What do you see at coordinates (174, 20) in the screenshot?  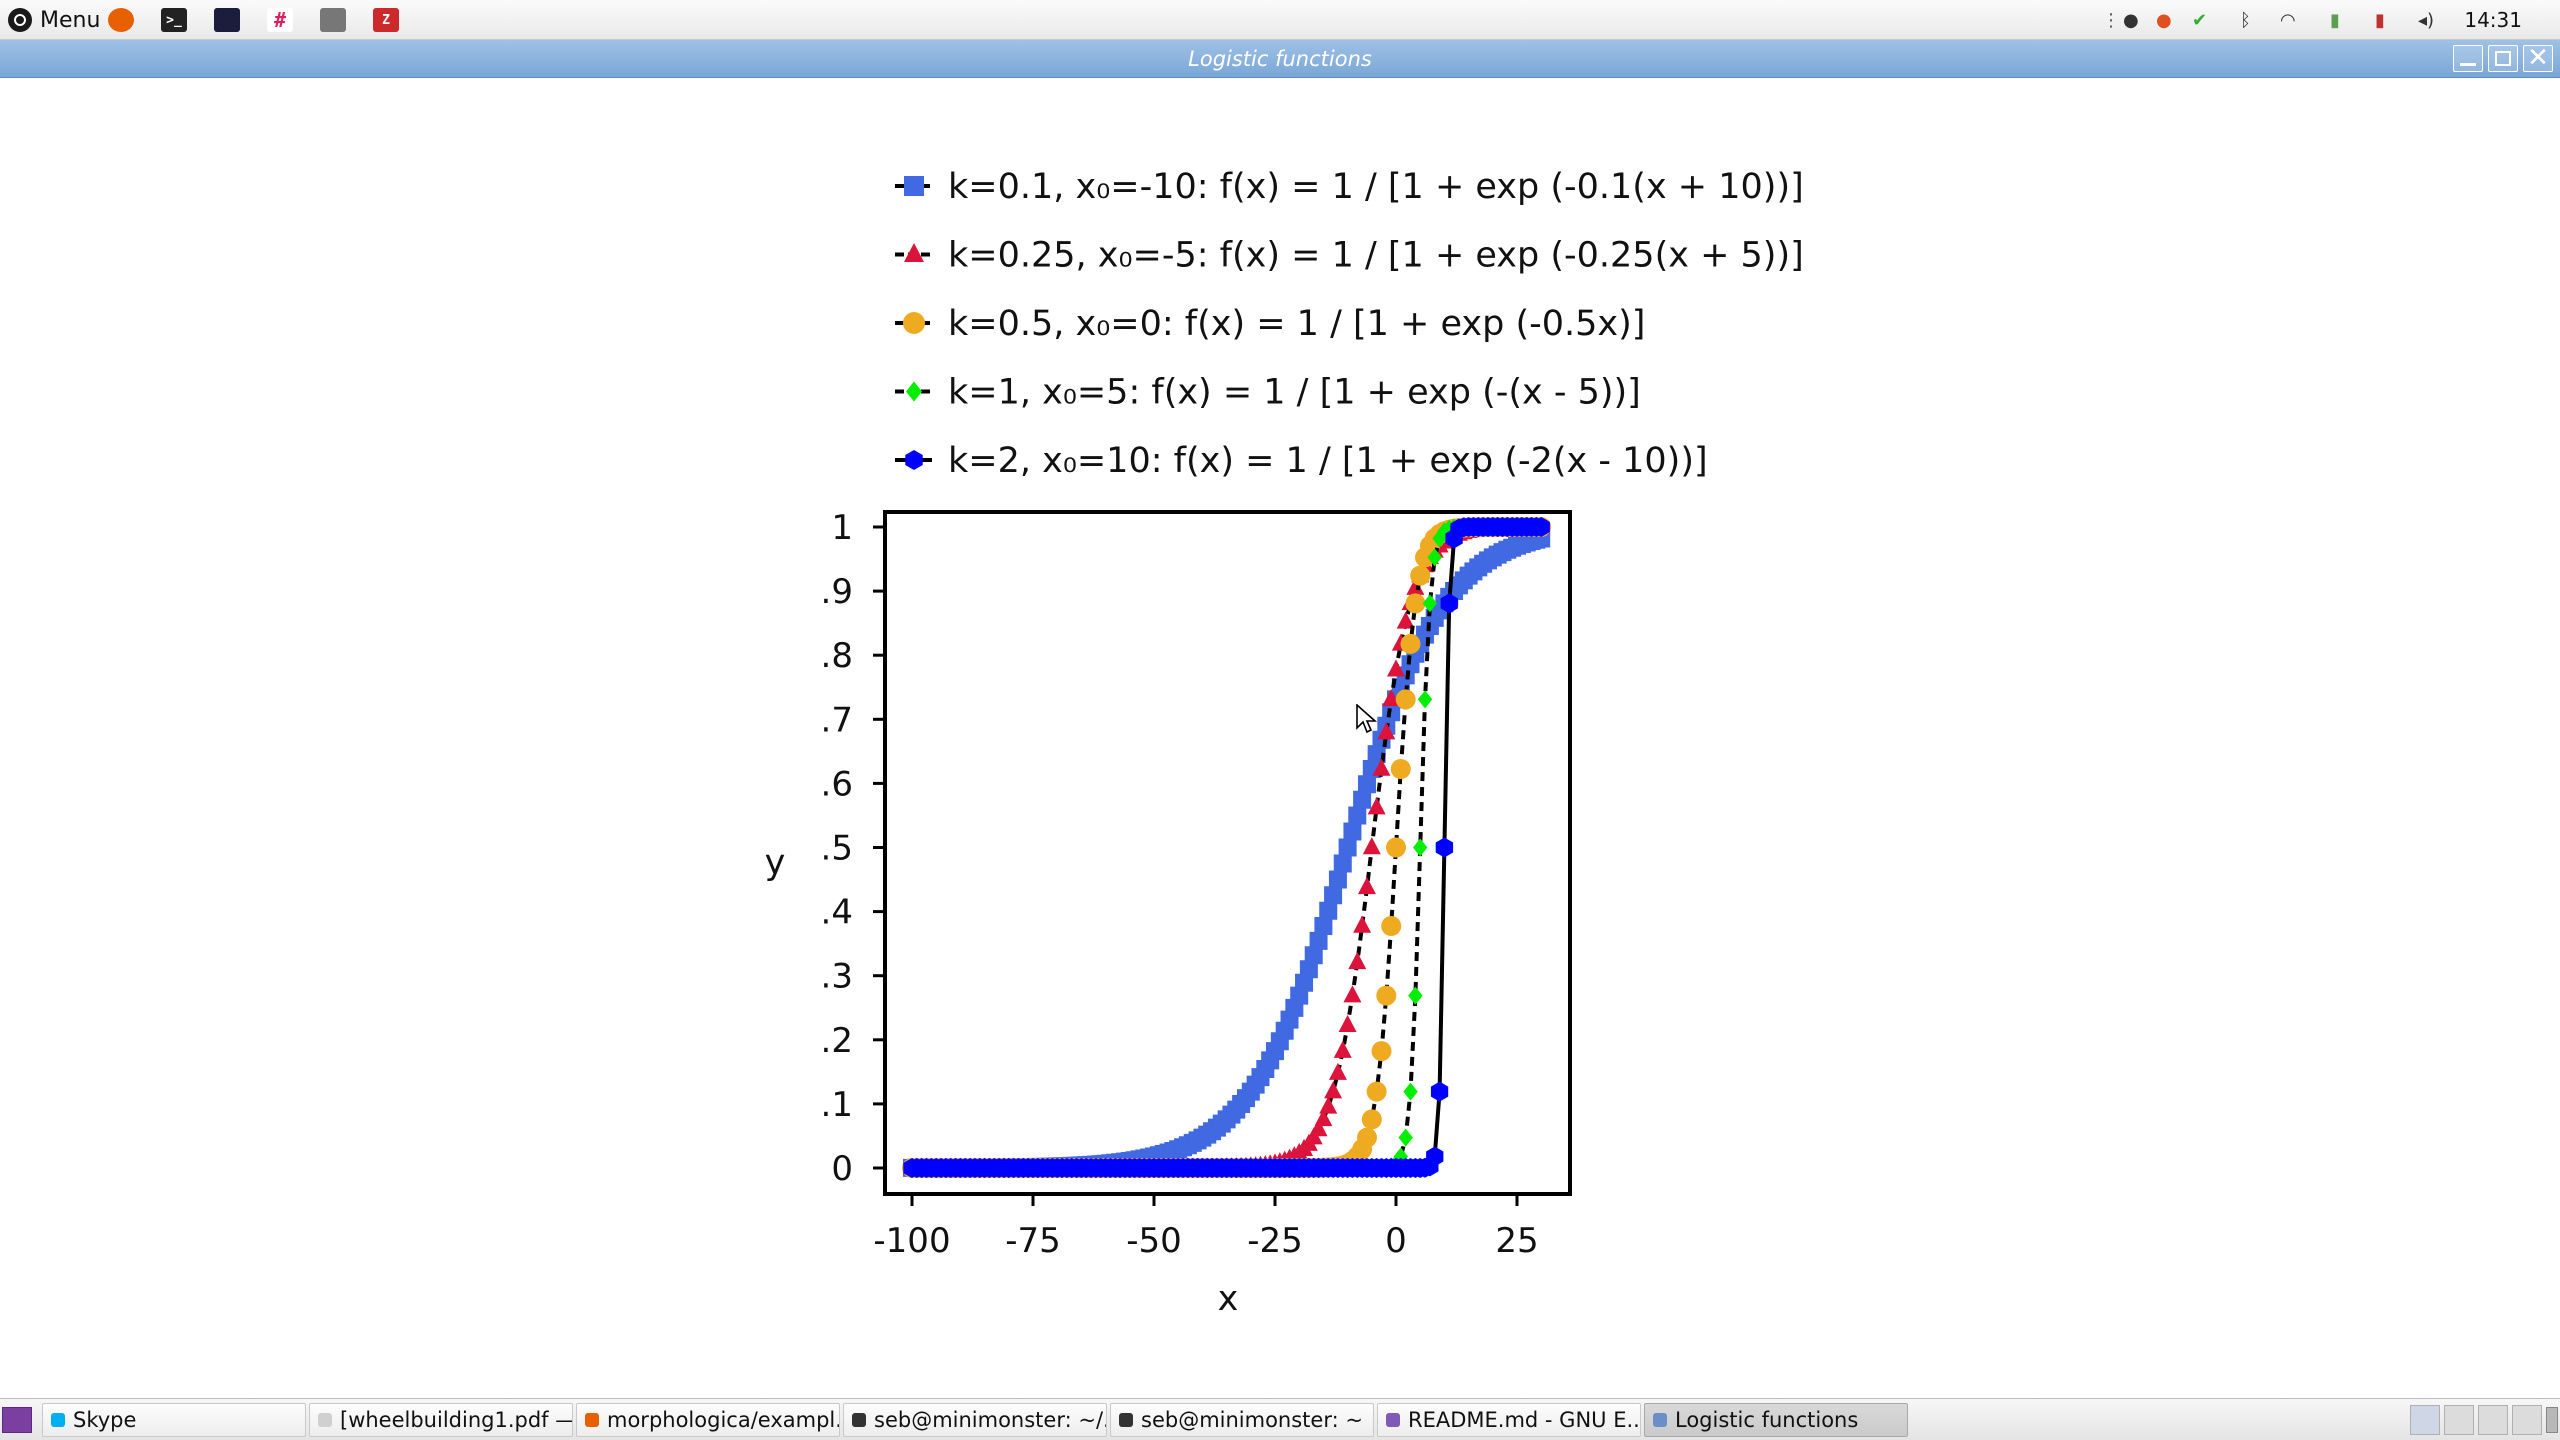 I see `terminal-icon: >_` at bounding box center [174, 20].